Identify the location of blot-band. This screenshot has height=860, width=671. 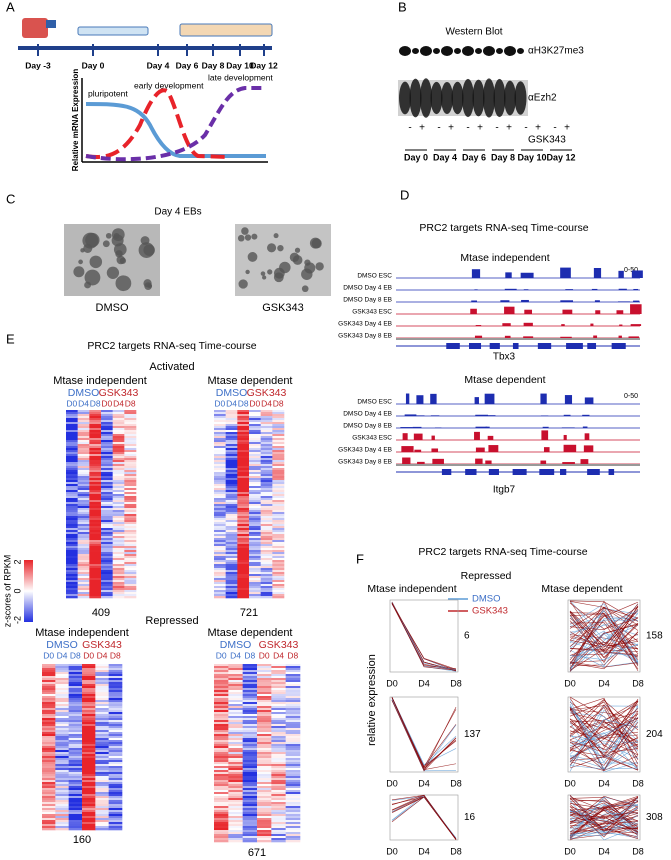
(468, 98).